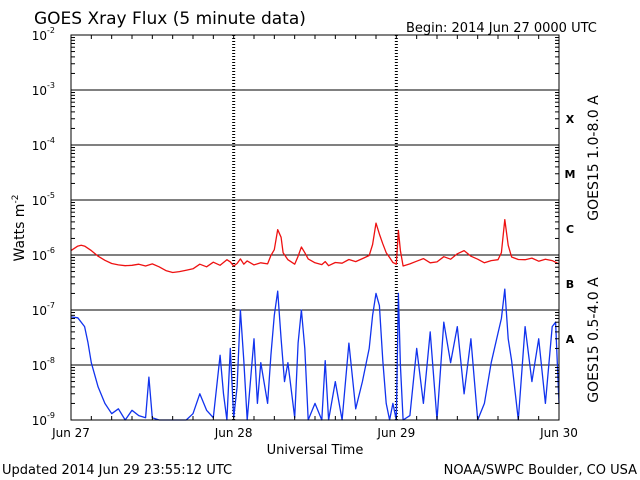 The width and height of the screenshot is (640, 480). What do you see at coordinates (570, 119) in the screenshot?
I see `flare-class-label: X` at bounding box center [570, 119].